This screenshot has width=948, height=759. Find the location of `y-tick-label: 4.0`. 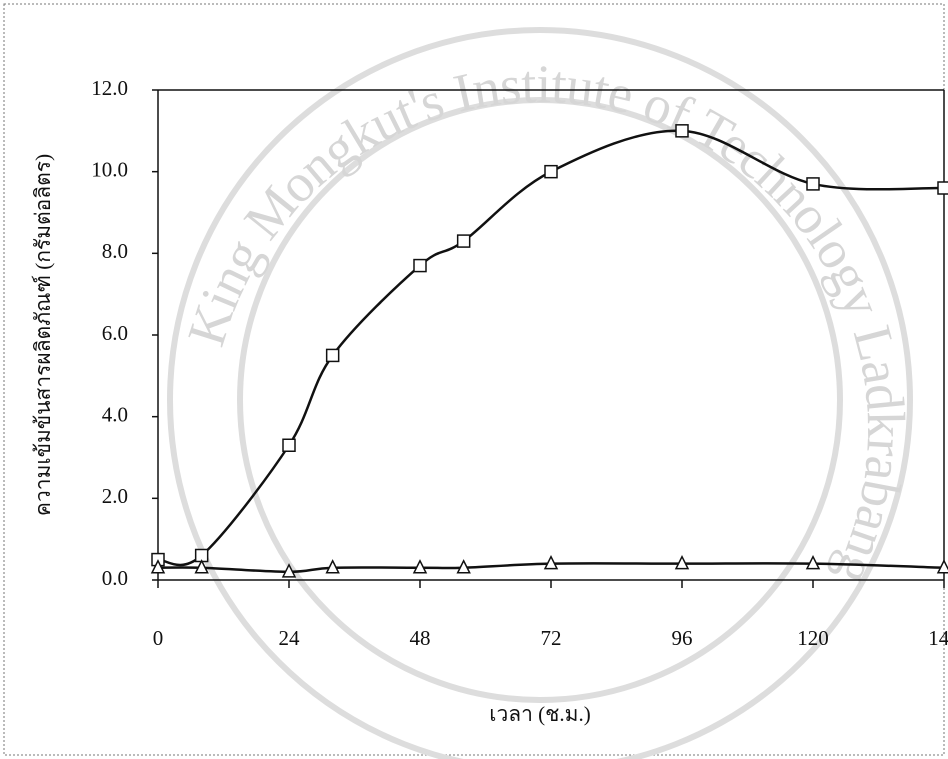

y-tick-label: 4.0 is located at coordinates (115, 414).